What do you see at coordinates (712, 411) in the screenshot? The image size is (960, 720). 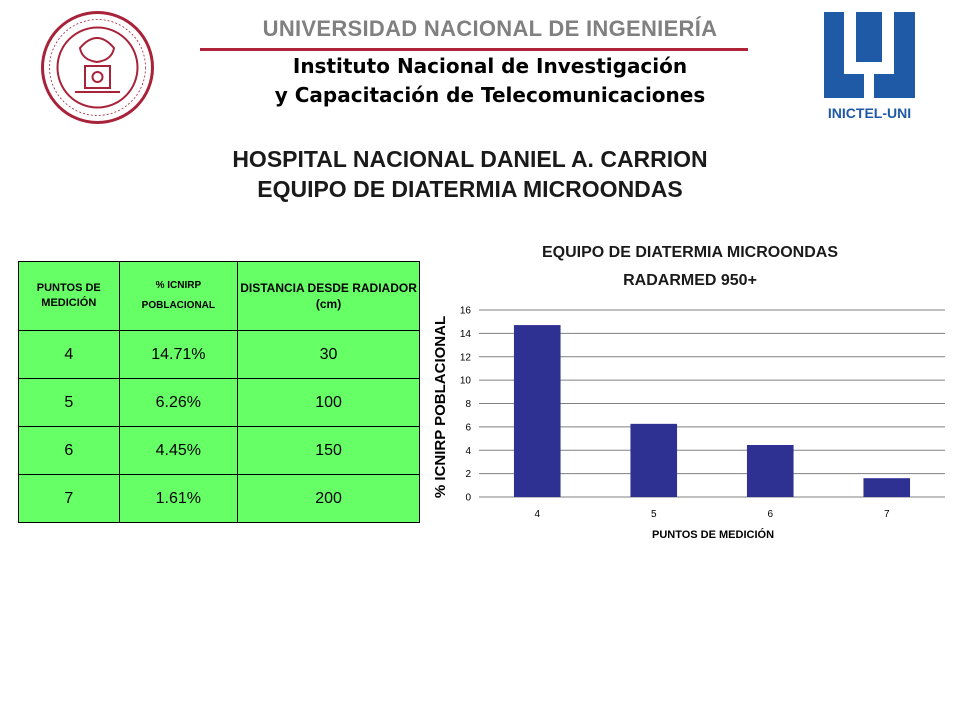 I see `chart-bars` at bounding box center [712, 411].